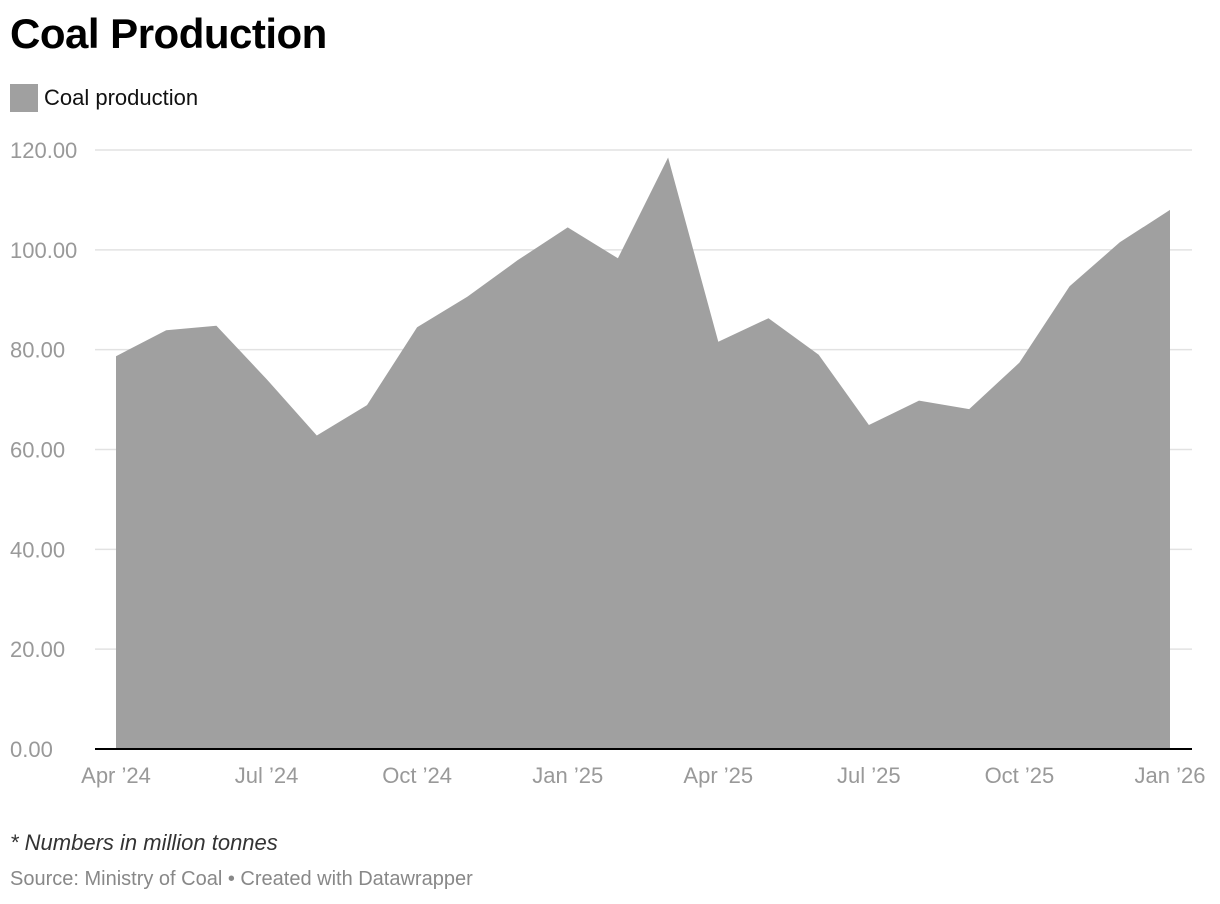 This screenshot has width=1220, height=904. I want to click on x-tick-label: Oct ’24, so click(417, 775).